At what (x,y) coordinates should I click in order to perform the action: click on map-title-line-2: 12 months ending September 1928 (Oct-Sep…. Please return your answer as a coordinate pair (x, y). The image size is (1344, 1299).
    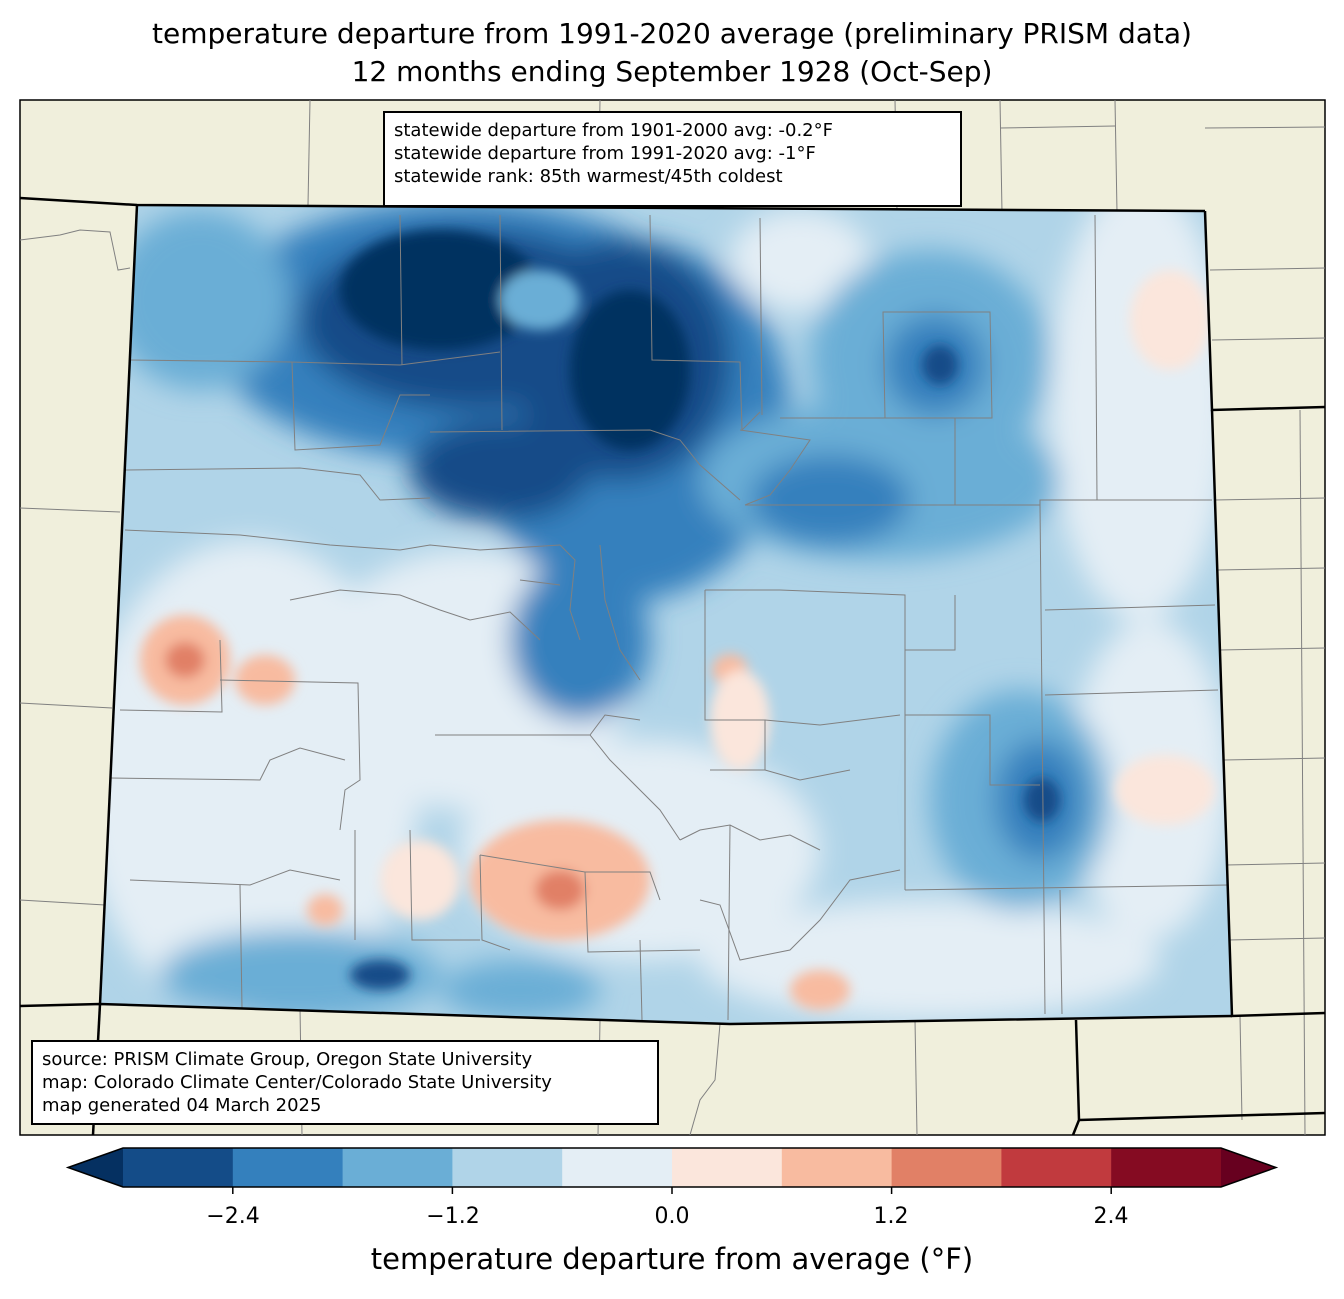
    Looking at the image, I should click on (672, 71).